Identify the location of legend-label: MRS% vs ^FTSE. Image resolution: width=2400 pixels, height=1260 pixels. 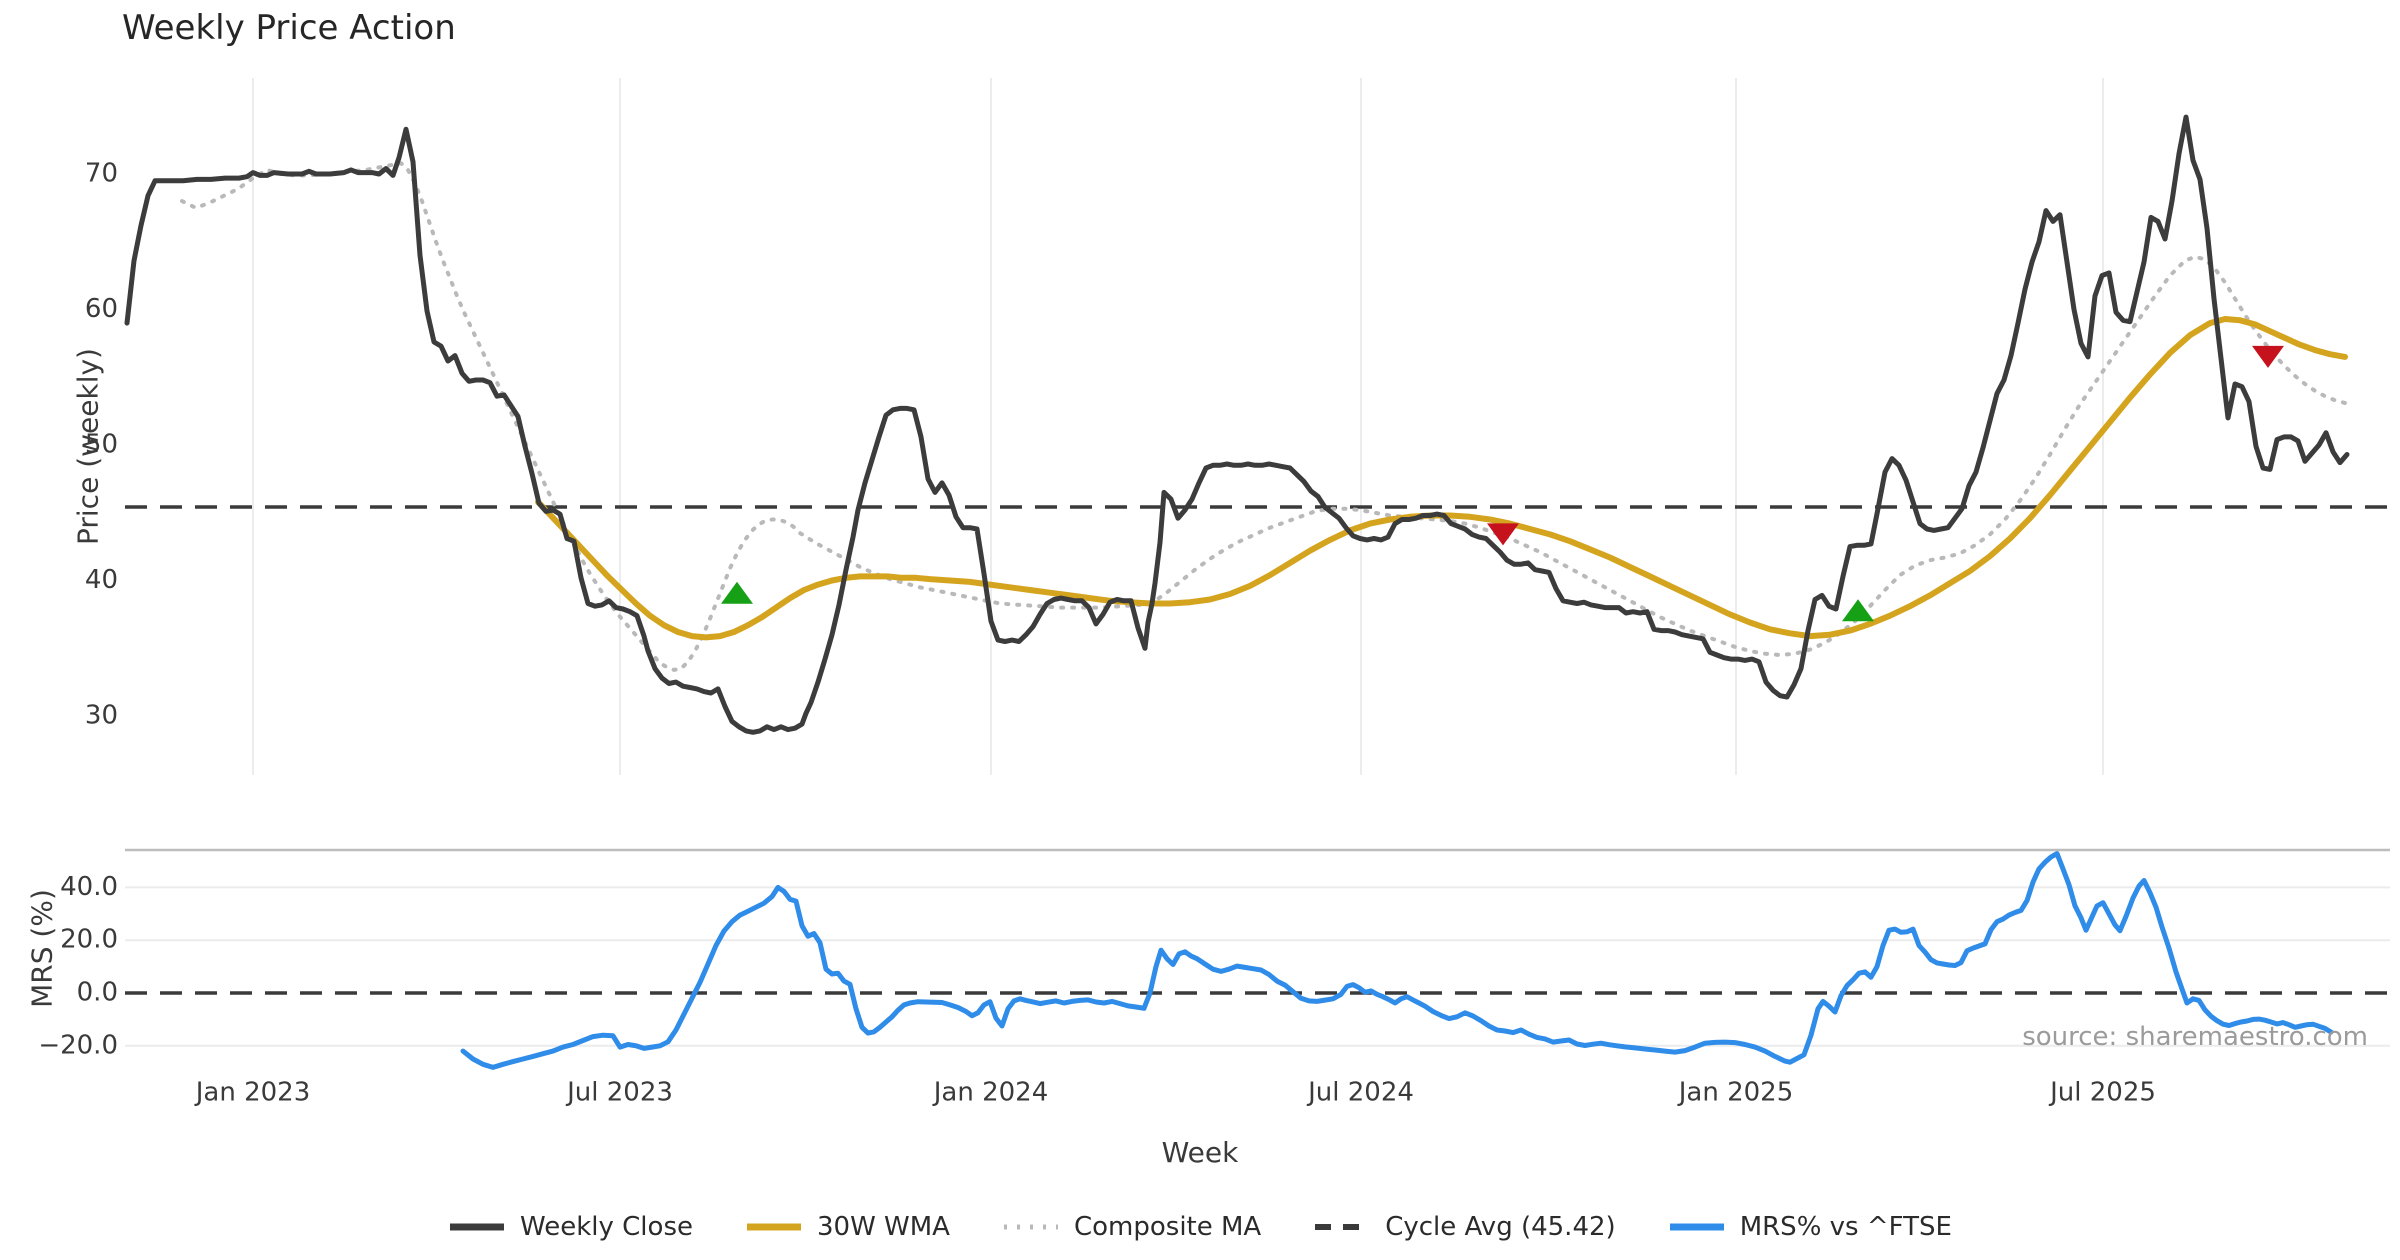
(1845, 1227).